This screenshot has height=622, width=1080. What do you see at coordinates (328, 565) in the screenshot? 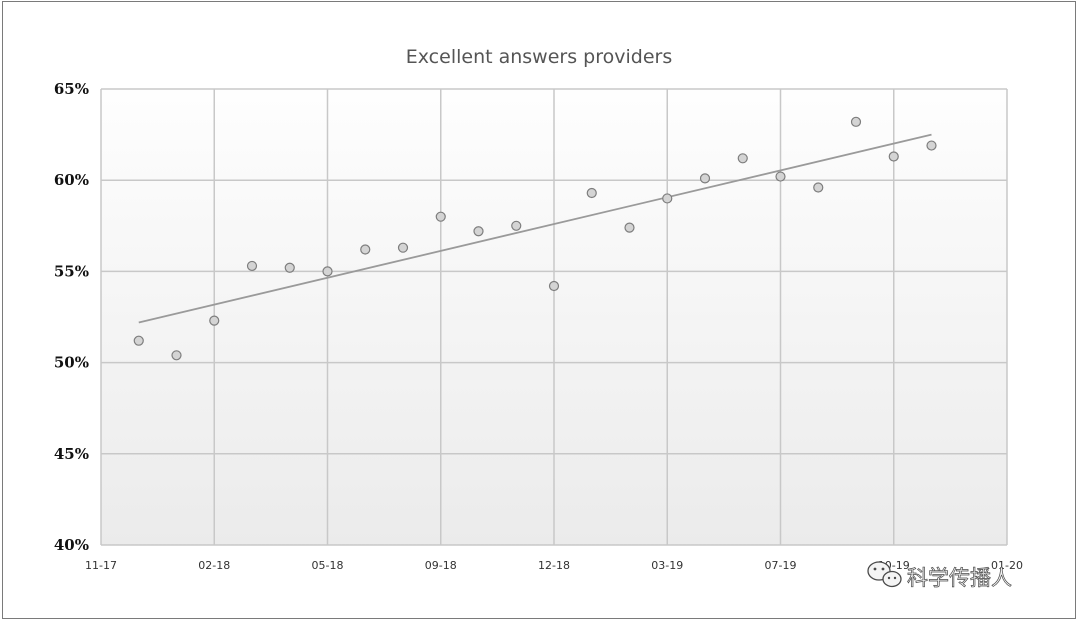
I see `x-tick-label: 05-18` at bounding box center [328, 565].